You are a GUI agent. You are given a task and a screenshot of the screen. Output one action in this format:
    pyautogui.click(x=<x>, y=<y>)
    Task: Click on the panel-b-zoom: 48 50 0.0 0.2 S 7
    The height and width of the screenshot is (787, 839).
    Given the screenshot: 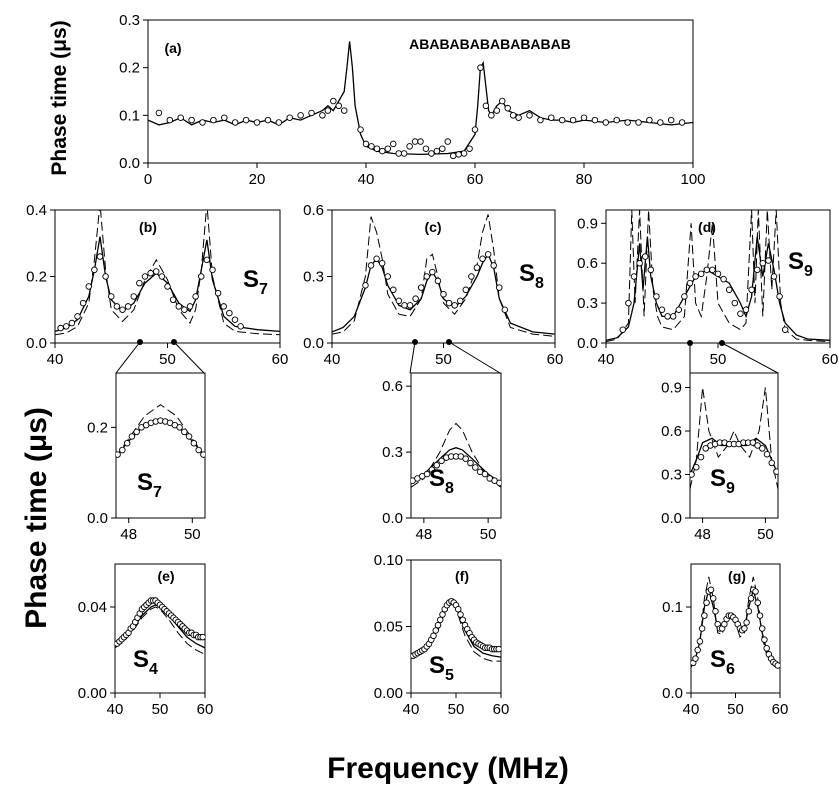 What is the action you would take?
    pyautogui.click(x=146, y=457)
    